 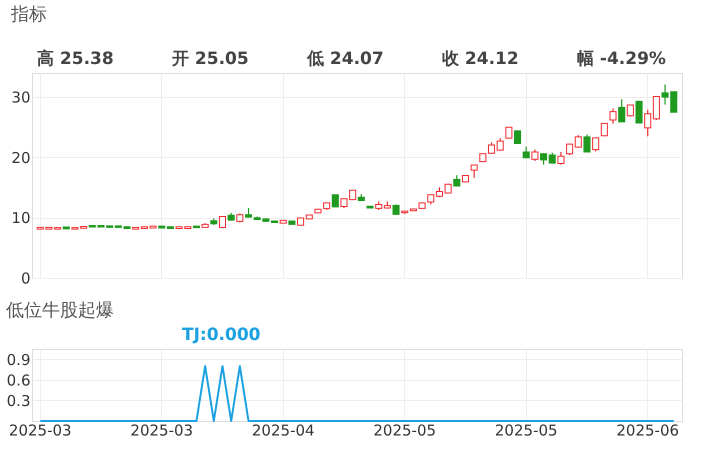 What do you see at coordinates (25, 279) in the screenshot?
I see `y-tick-label: 0` at bounding box center [25, 279].